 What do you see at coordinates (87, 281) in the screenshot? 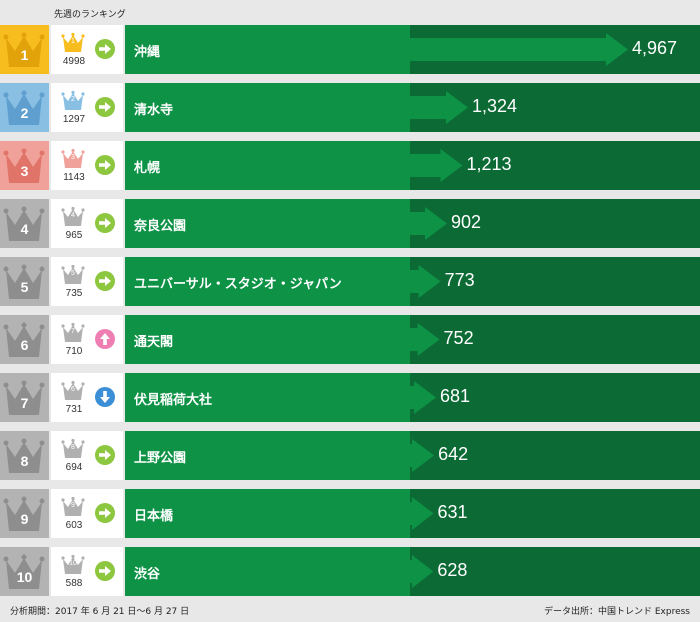
I see `previous-week-cell: 5 735` at bounding box center [87, 281].